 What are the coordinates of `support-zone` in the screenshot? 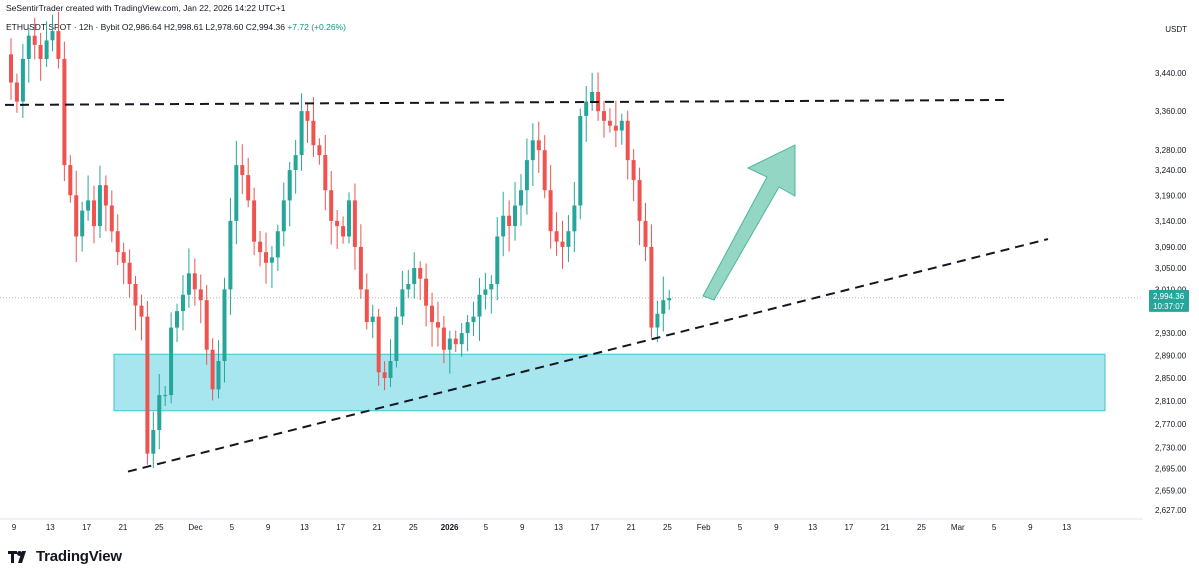 It's located at (609, 382).